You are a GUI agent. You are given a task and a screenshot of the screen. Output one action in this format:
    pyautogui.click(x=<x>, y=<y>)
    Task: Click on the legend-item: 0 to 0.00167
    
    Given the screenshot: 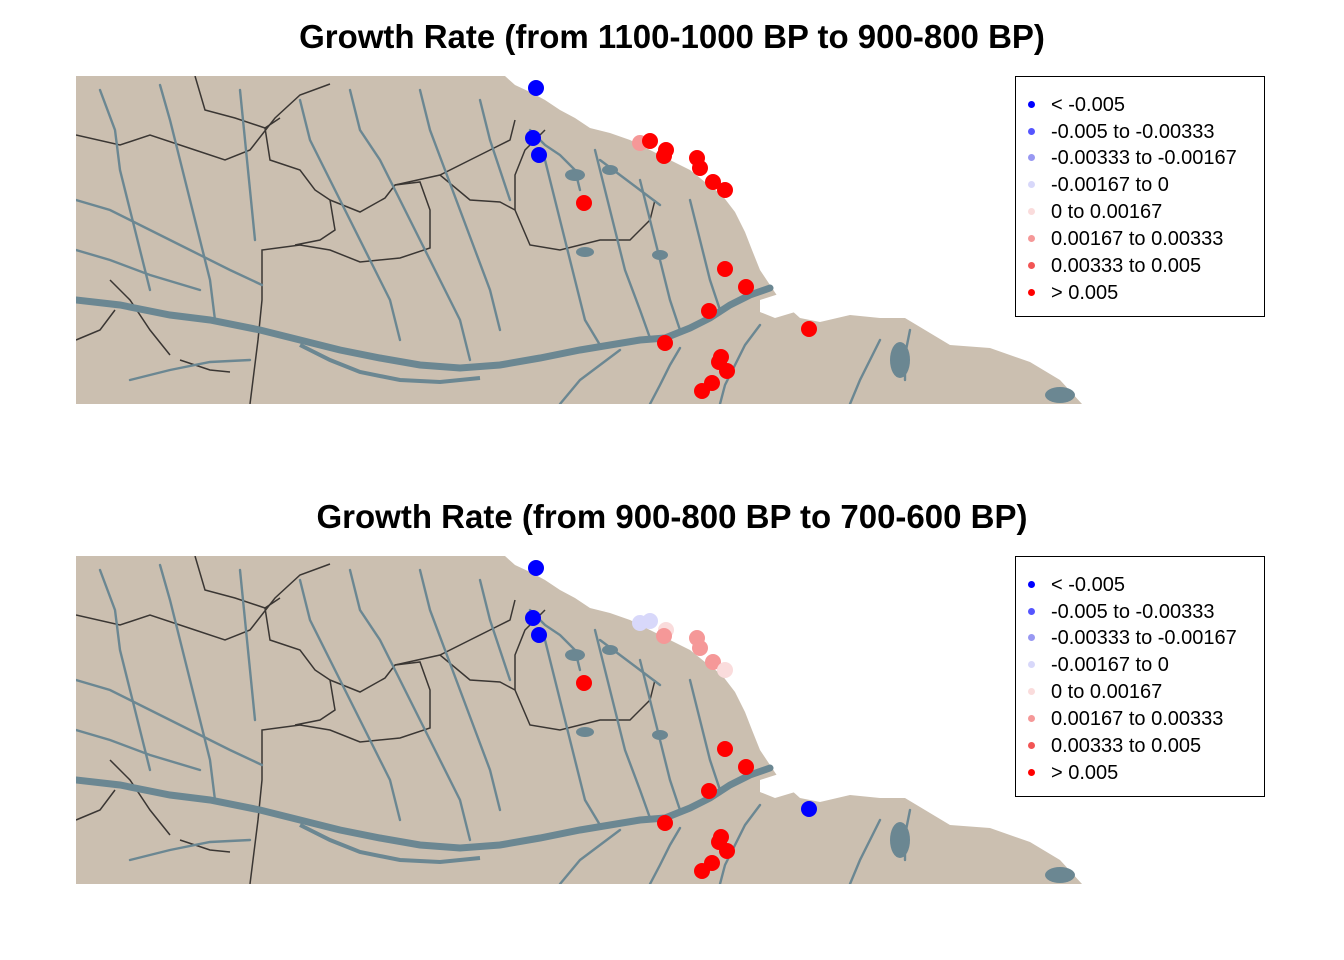 What is the action you would take?
    pyautogui.click(x=1095, y=692)
    